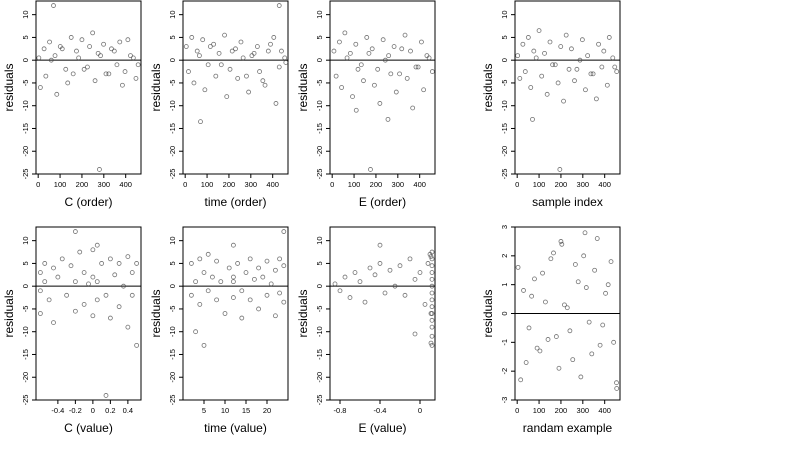  What do you see at coordinates (382, 87) in the screenshot?
I see `plot-frame` at bounding box center [382, 87].